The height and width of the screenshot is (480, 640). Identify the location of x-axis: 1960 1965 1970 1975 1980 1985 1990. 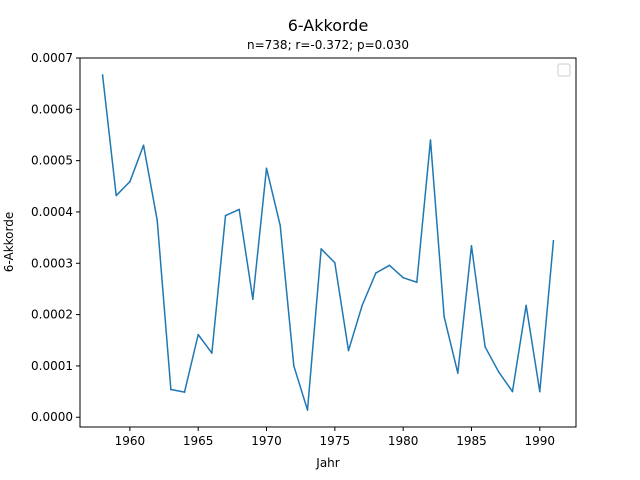
(335, 437).